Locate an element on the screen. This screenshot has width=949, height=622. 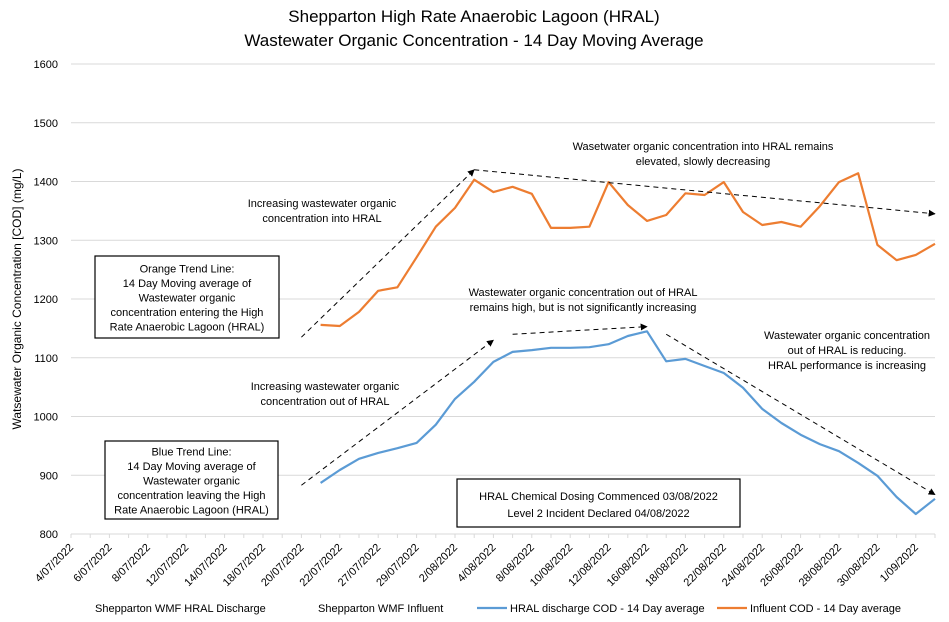
orange-plateau-arrow is located at coordinates (705, 193).